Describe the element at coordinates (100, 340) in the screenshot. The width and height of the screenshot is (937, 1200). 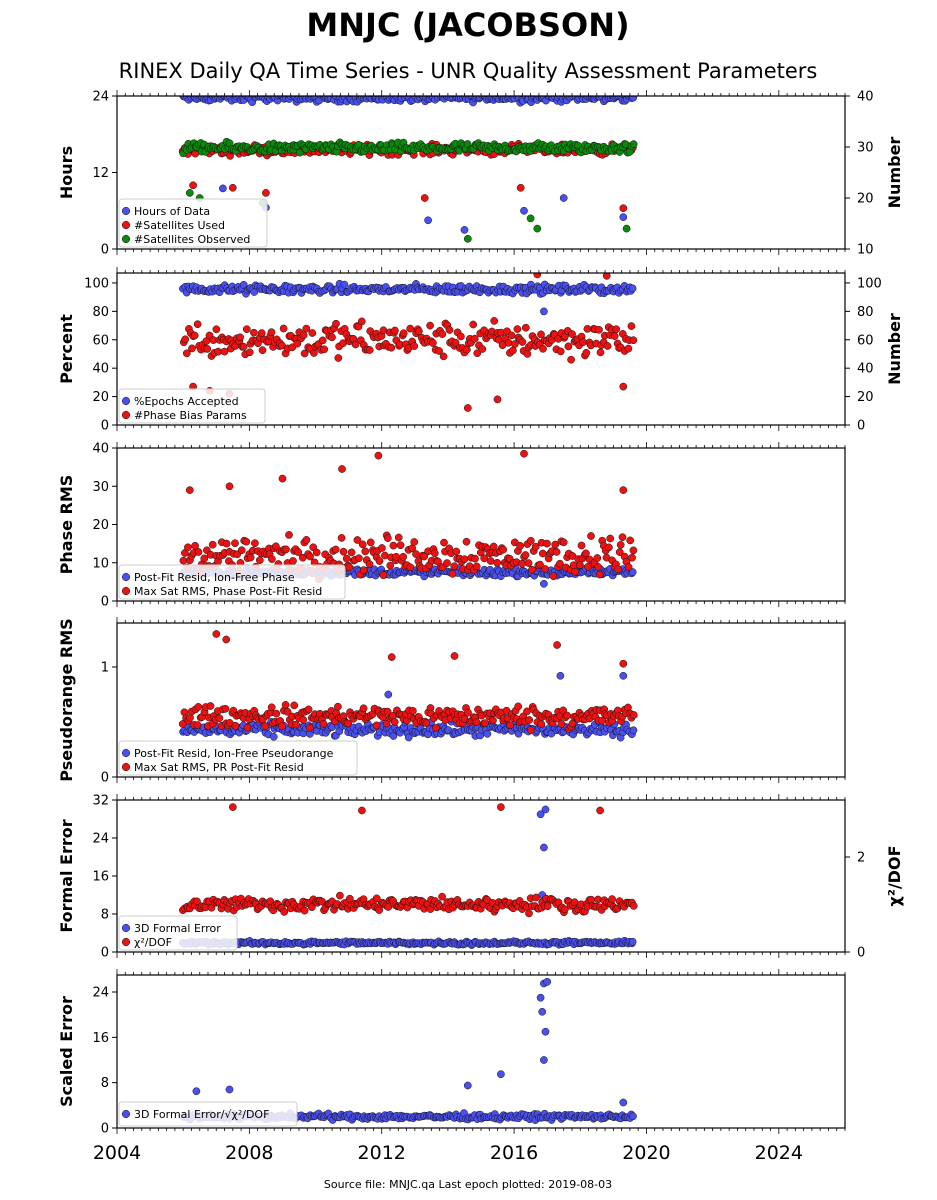
I see `y-tick-label: 60` at that location.